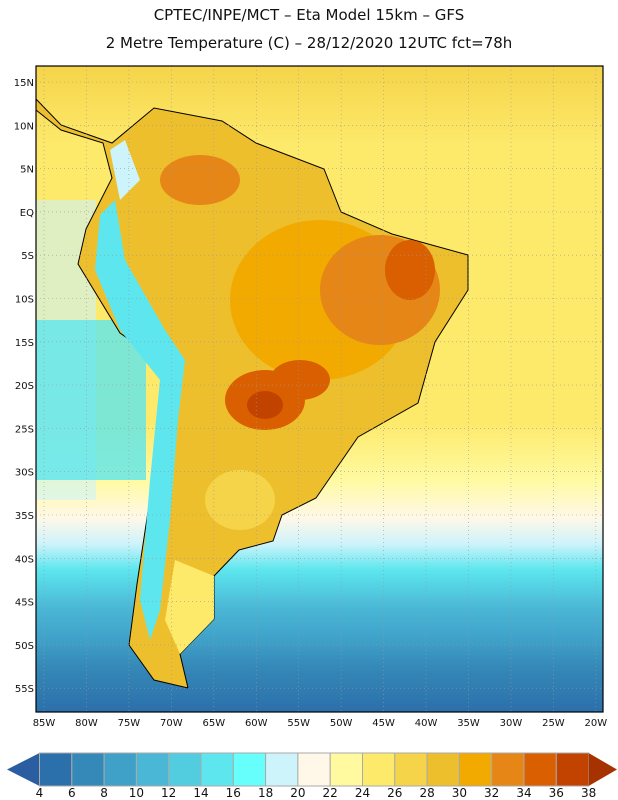  I want to click on colorbar-label: 14, so click(200, 793).